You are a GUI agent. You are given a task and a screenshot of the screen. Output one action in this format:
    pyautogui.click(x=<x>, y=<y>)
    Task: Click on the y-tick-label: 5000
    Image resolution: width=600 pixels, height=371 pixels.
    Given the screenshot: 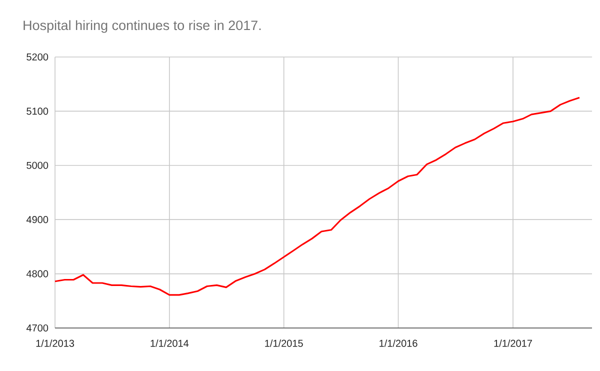 What is the action you would take?
    pyautogui.click(x=37, y=165)
    